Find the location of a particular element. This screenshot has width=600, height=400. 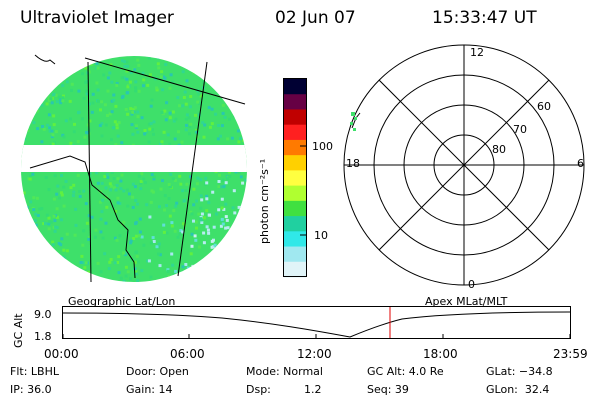

mlt-label-18: 18 is located at coordinates (353, 163).